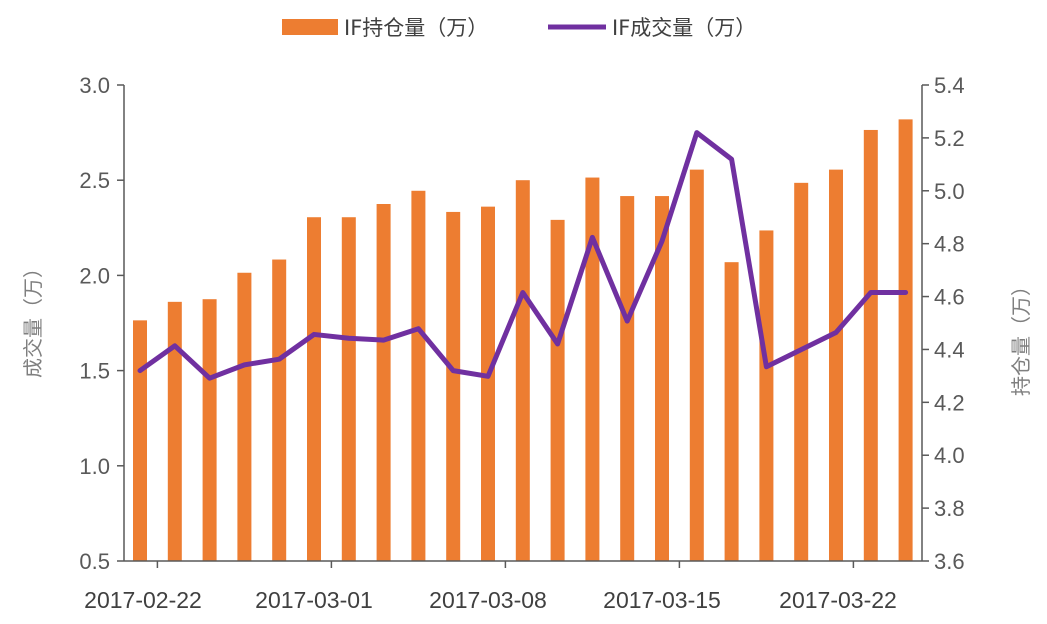 Image resolution: width=1047 pixels, height=624 pixels. Describe the element at coordinates (949, 455) in the screenshot. I see `right-tick-label: 4.0` at that location.